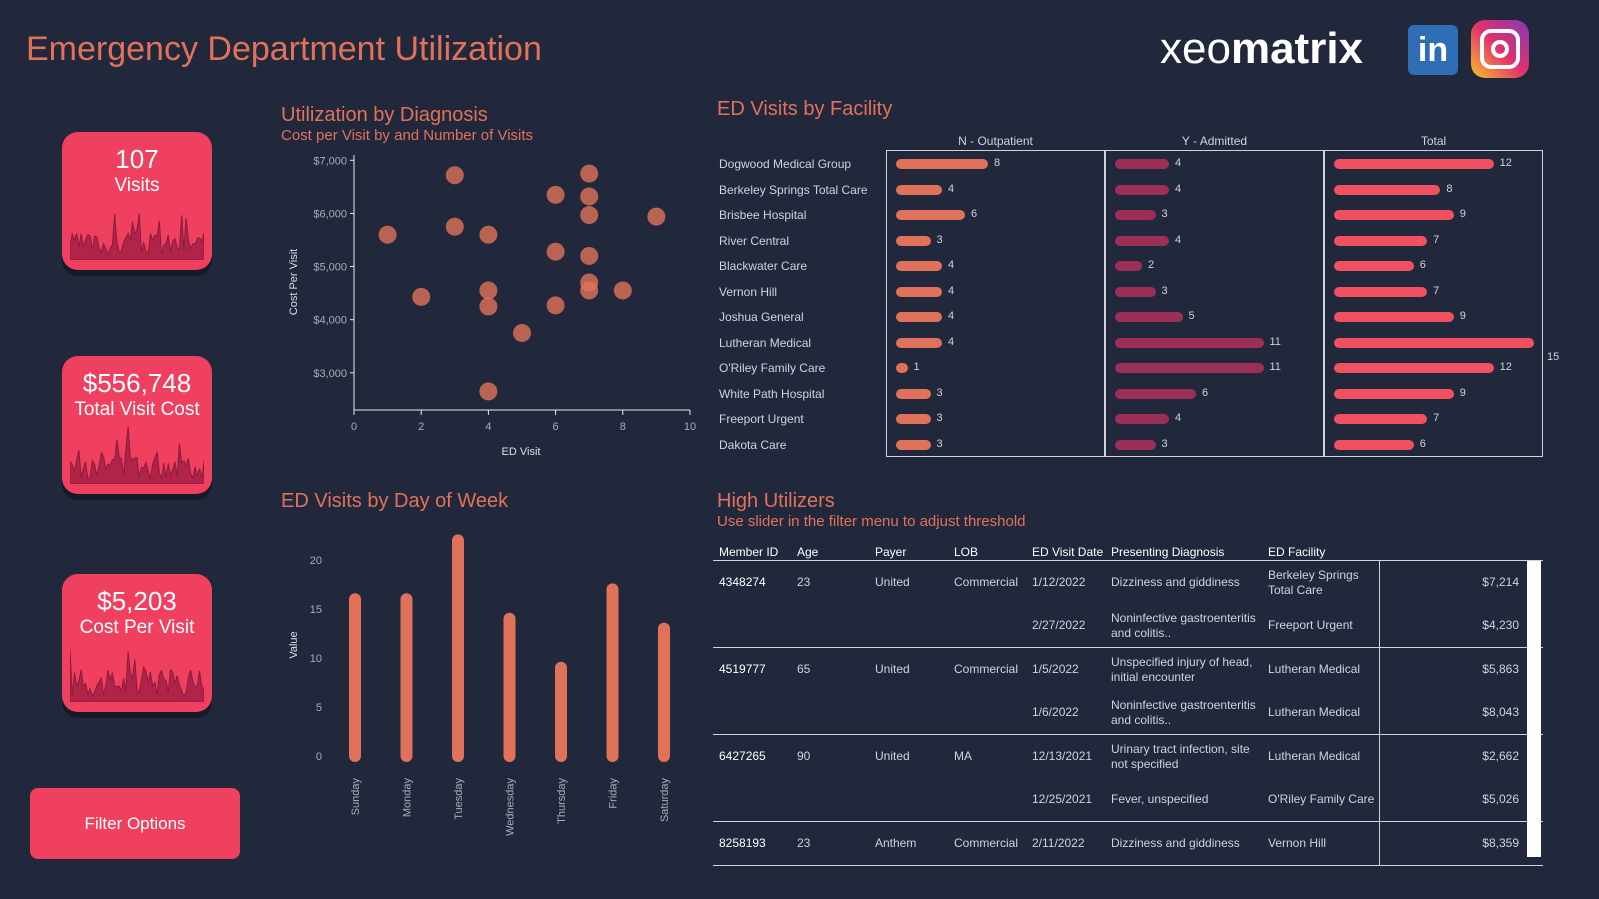 This screenshot has height=899, width=1599. What do you see at coordinates (1151, 265) in the screenshot?
I see `bar-value: 2` at bounding box center [1151, 265].